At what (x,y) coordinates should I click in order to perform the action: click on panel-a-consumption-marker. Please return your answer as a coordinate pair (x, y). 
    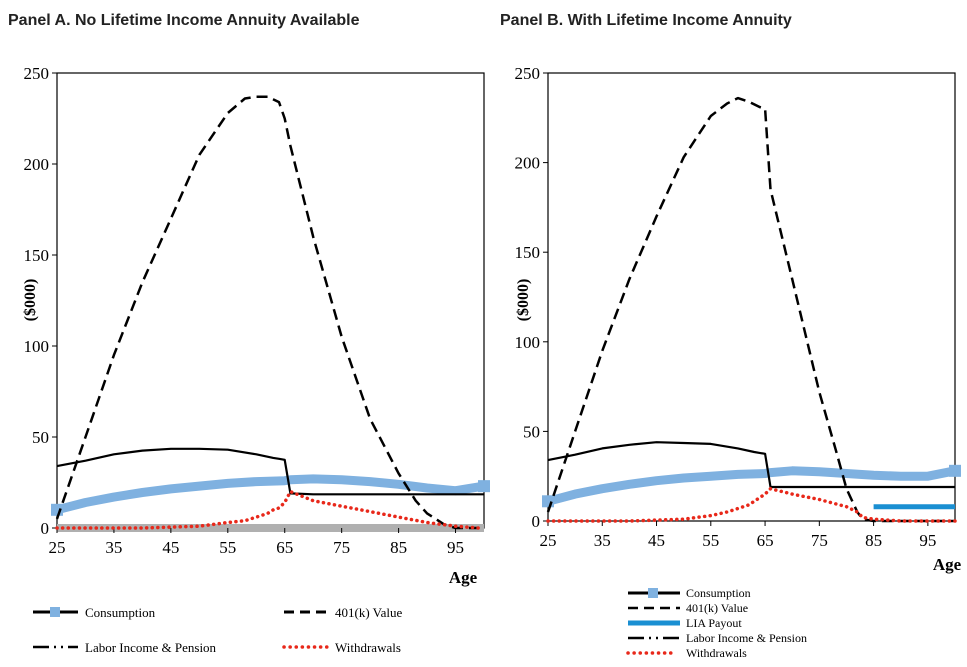
    Looking at the image, I should click on (484, 486).